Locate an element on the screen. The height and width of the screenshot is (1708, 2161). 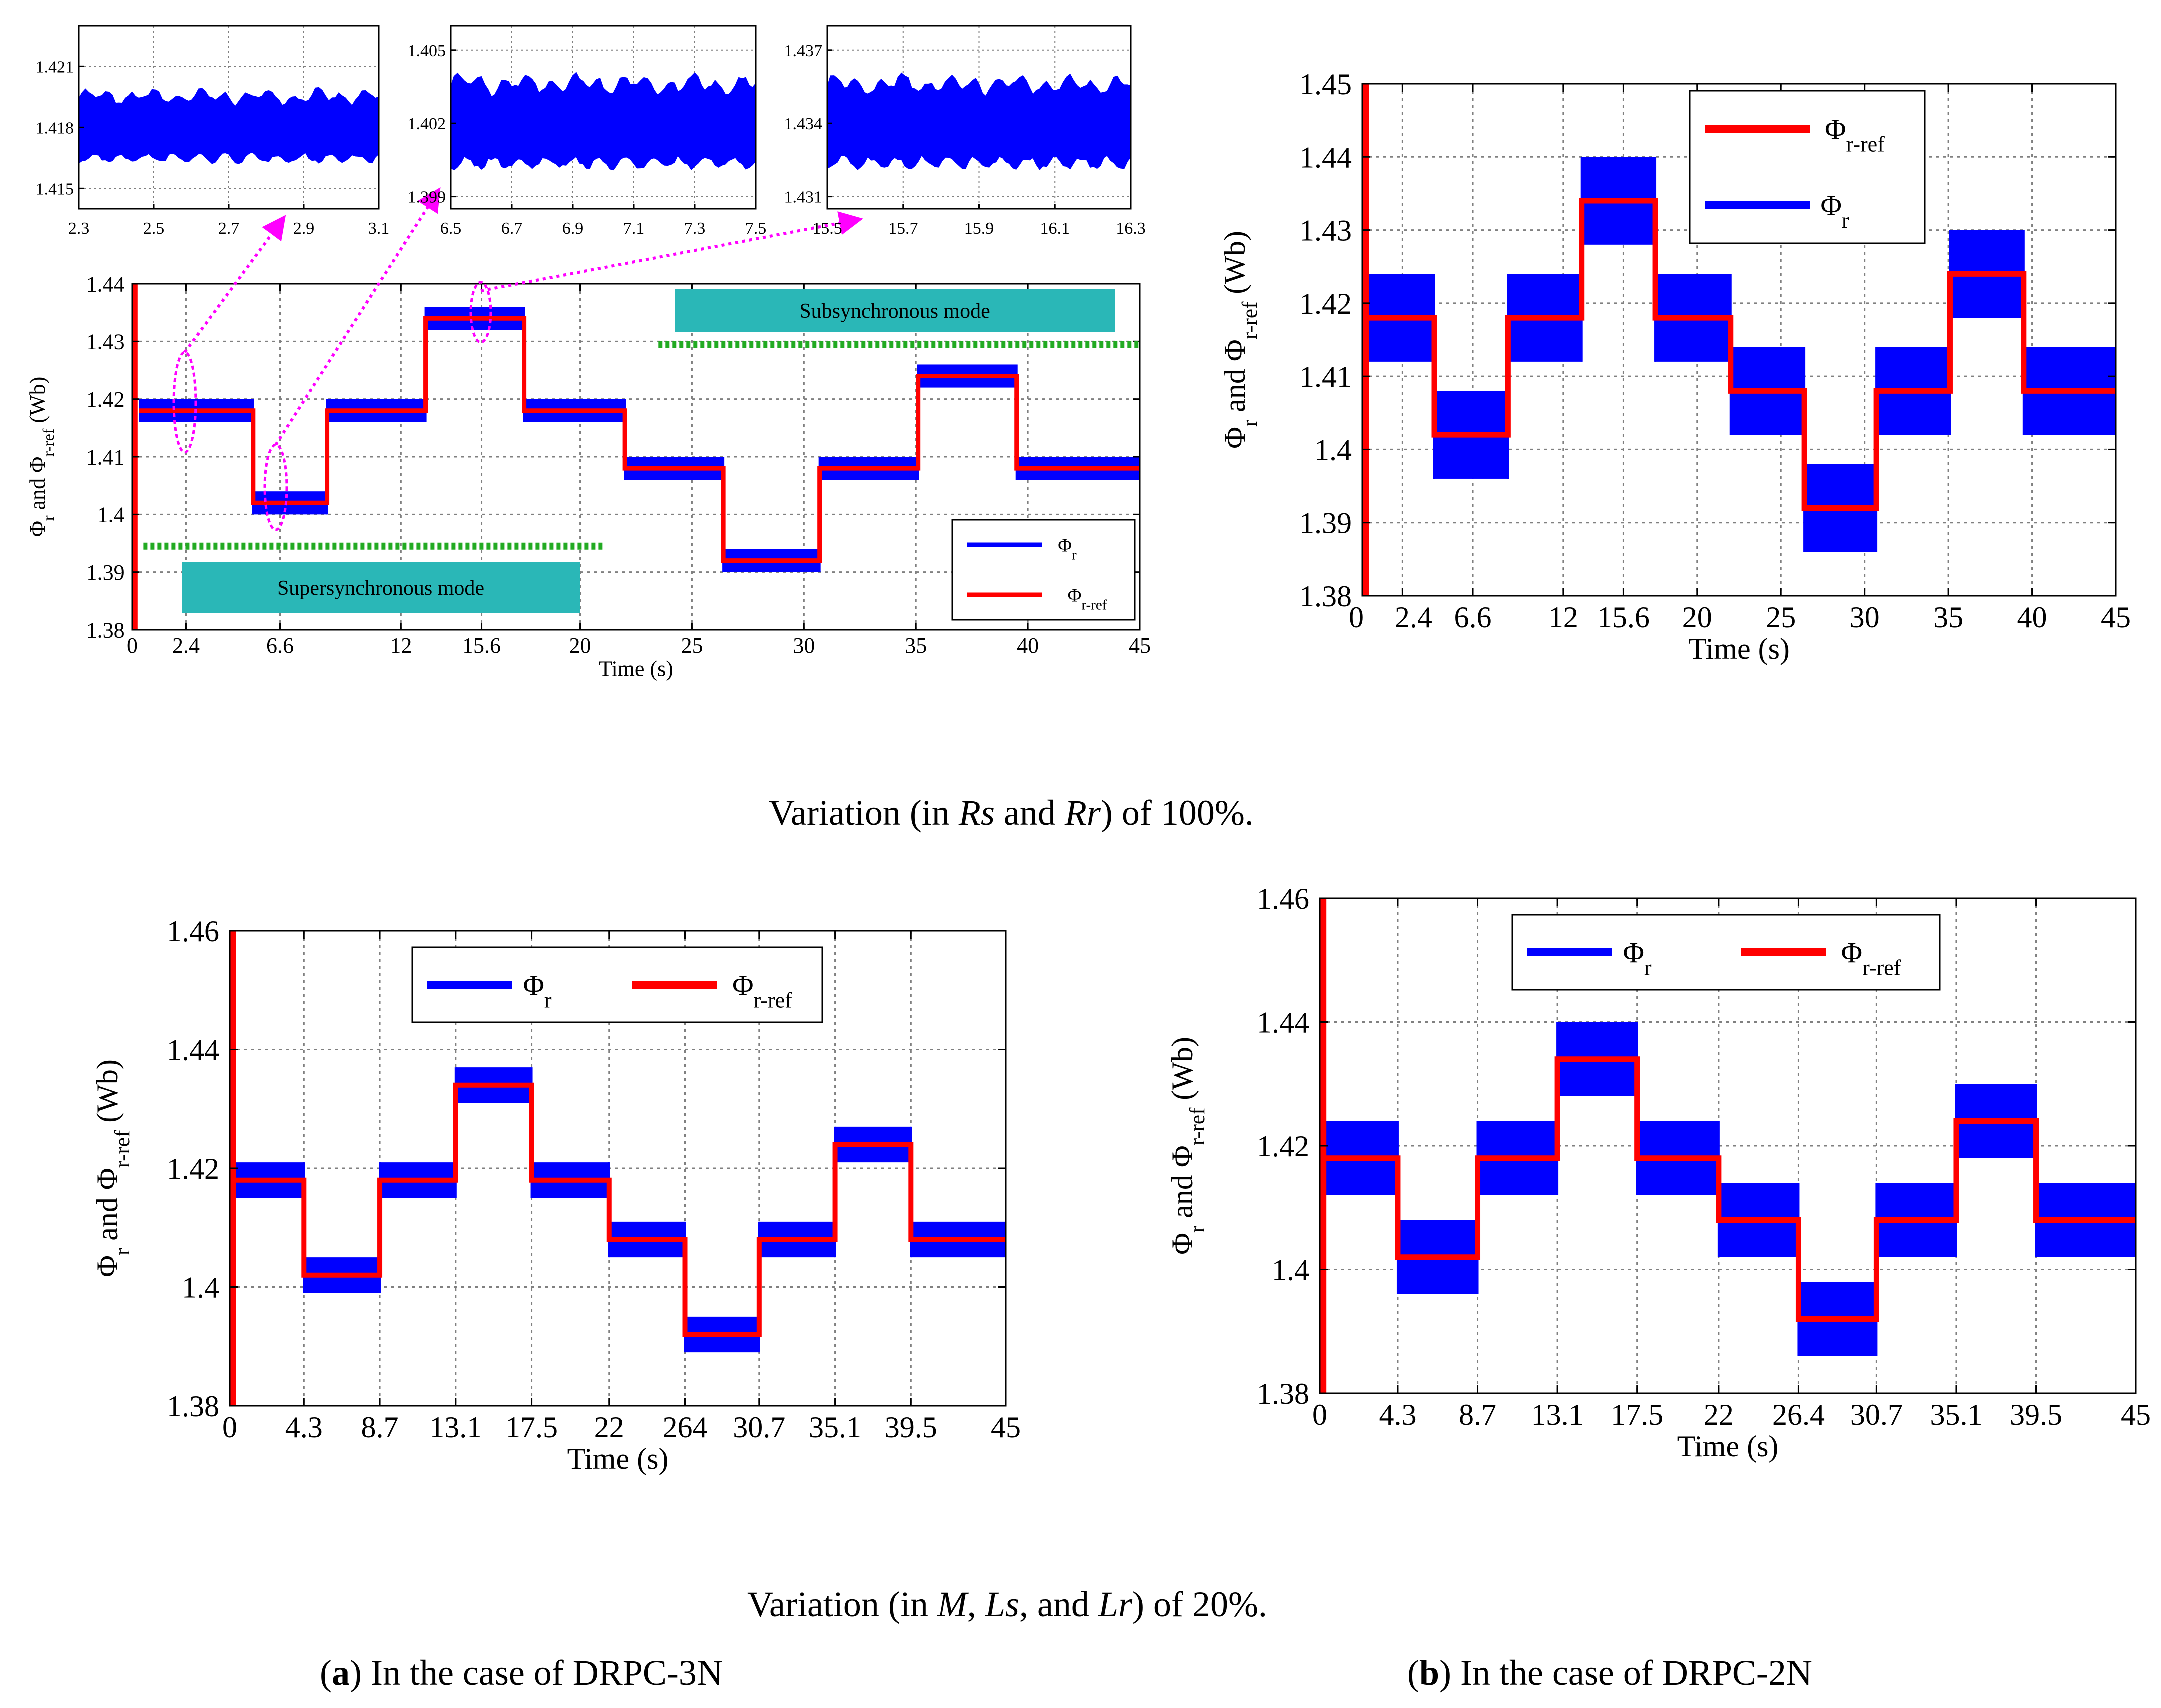
x-tick-label: 15.5 is located at coordinates (827, 228).